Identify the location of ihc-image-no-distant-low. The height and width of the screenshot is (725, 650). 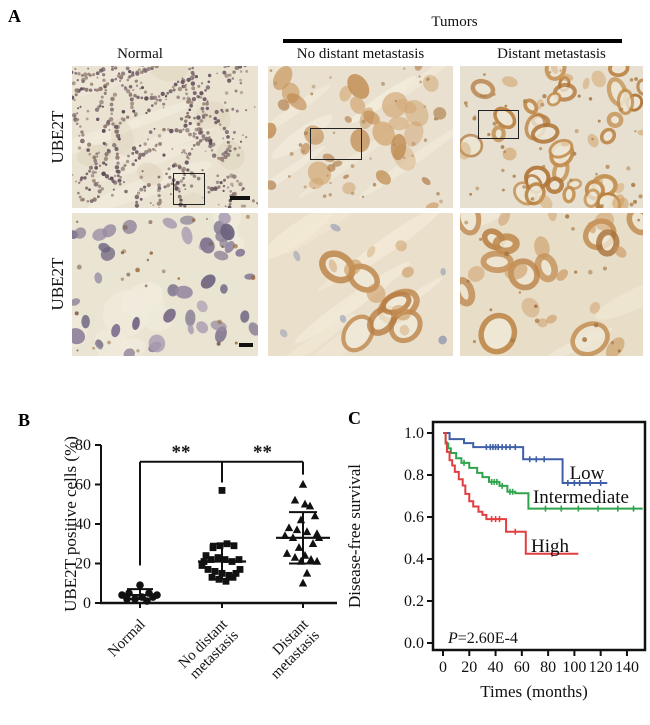
(360, 137).